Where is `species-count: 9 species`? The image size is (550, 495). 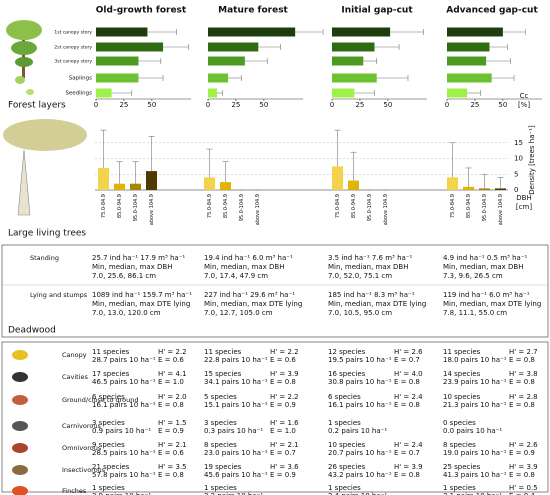 species-count: 9 species is located at coordinates (108, 445).